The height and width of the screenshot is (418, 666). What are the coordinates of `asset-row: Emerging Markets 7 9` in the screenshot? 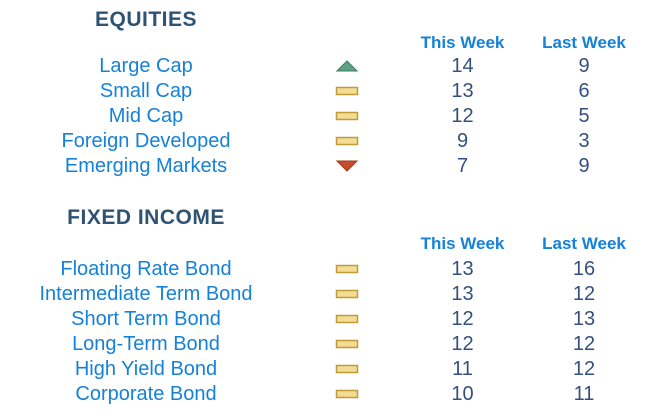 It's located at (333, 166).